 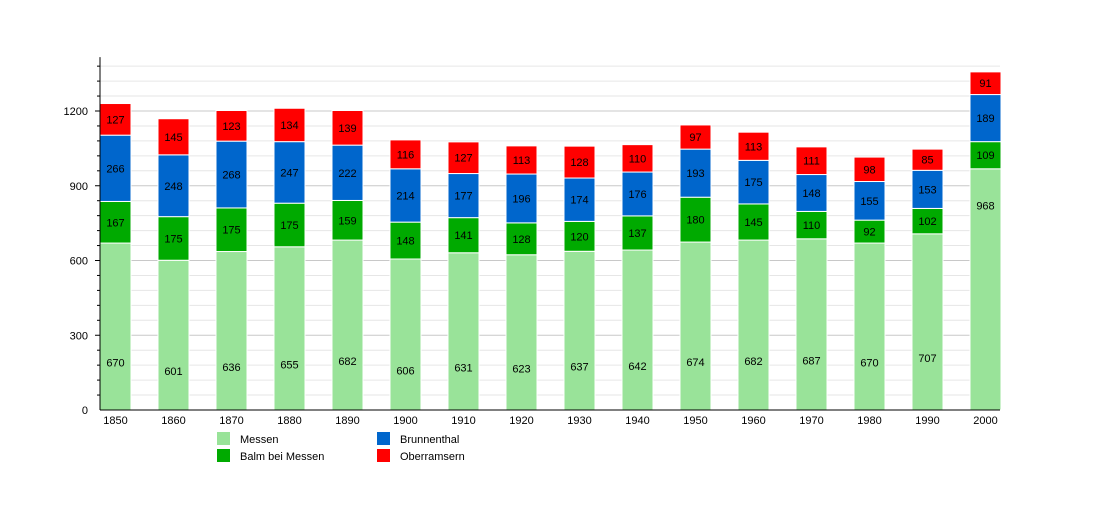 I want to click on y-tick-label: 900, so click(x=79, y=187).